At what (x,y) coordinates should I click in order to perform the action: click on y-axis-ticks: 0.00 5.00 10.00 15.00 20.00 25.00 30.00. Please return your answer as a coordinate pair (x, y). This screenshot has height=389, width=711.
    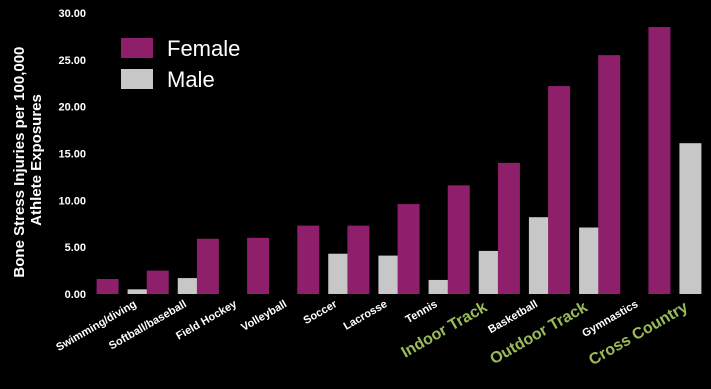
    Looking at the image, I should click on (72, 154).